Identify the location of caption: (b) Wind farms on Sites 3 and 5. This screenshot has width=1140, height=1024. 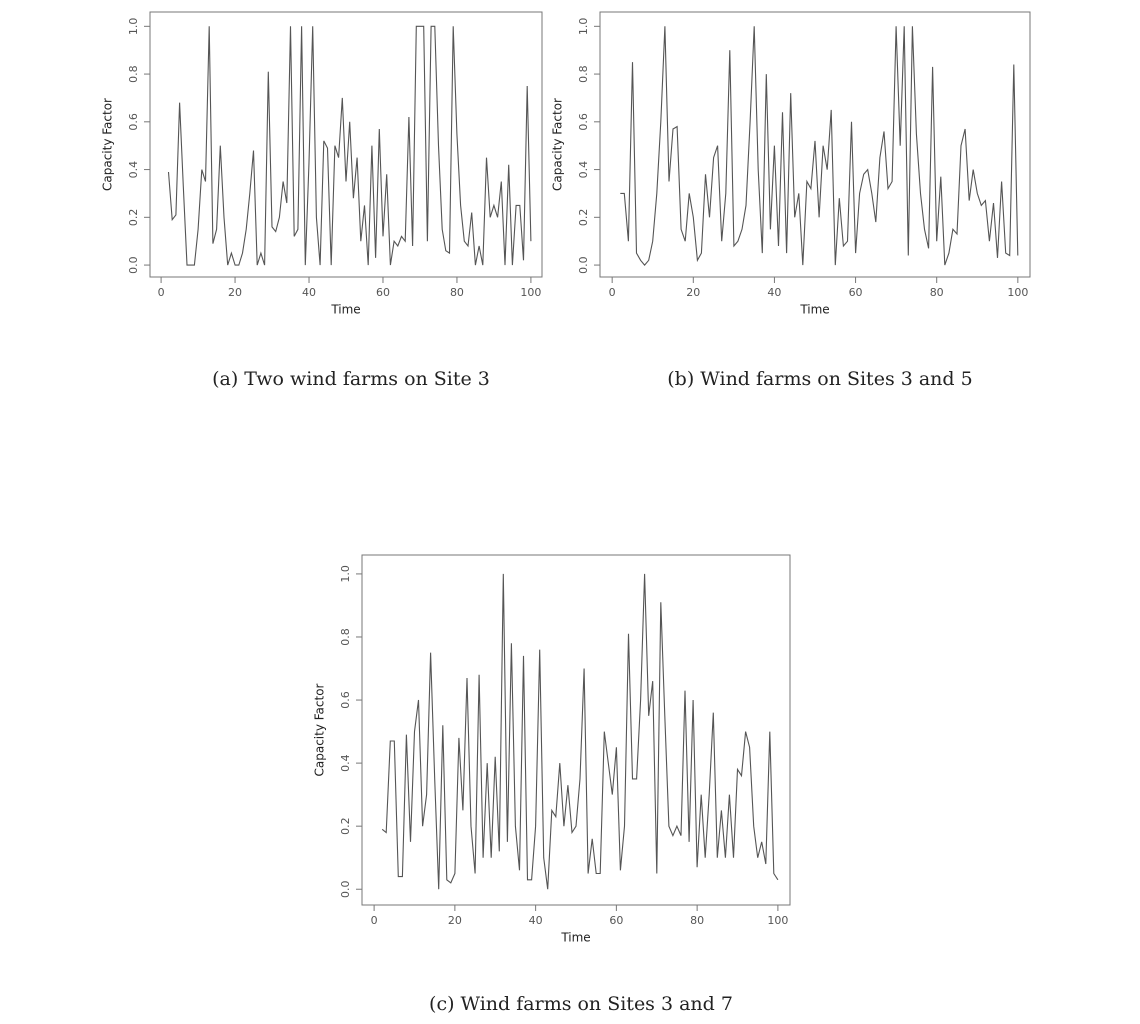
(819, 379).